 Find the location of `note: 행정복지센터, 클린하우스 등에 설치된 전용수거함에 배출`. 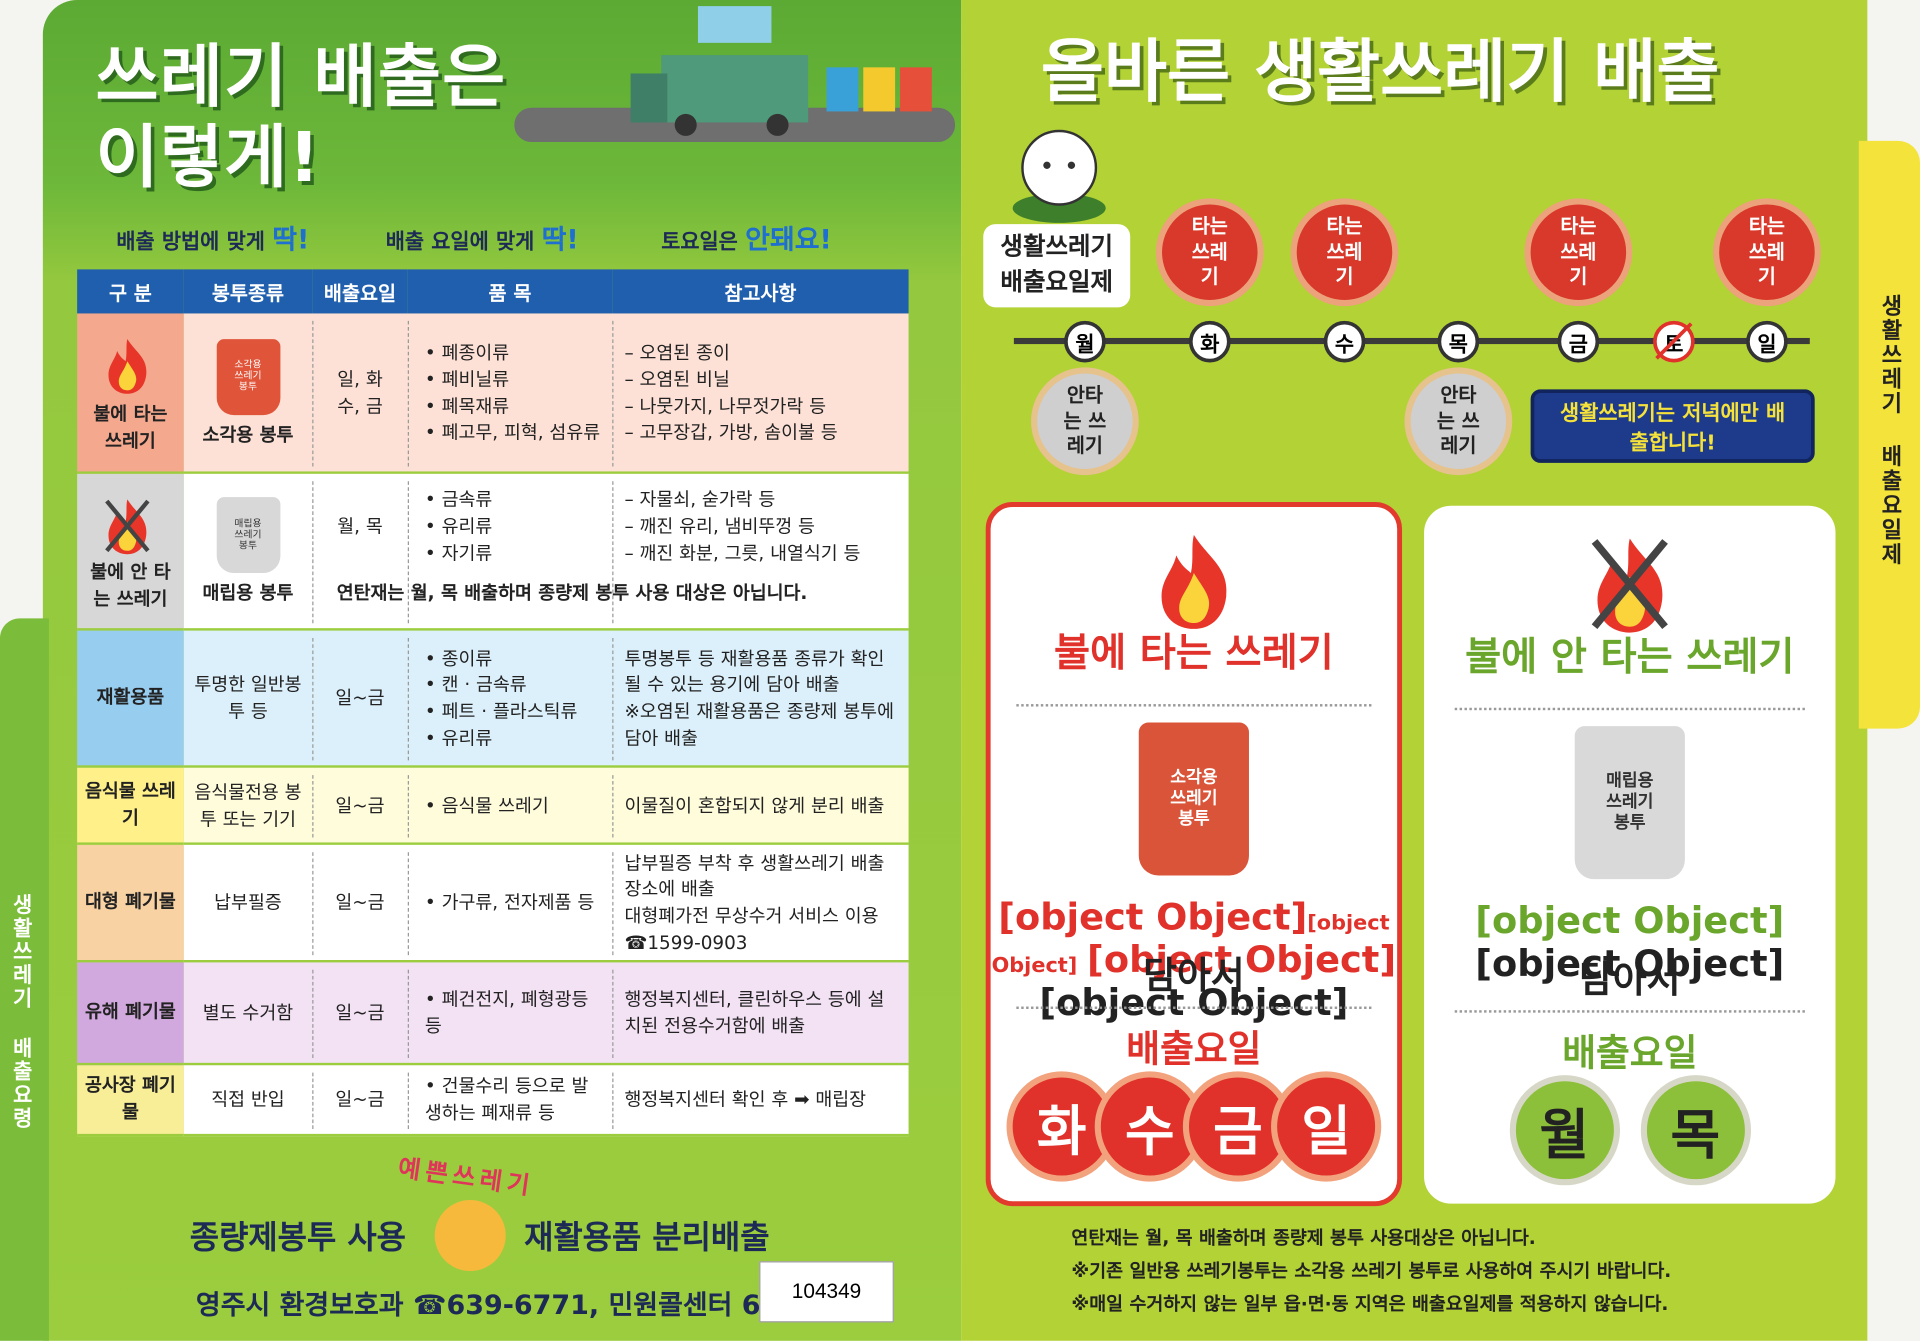

note: 행정복지센터, 클린하우스 등에 설치된 전용수거함에 배출 is located at coordinates (754, 1013).